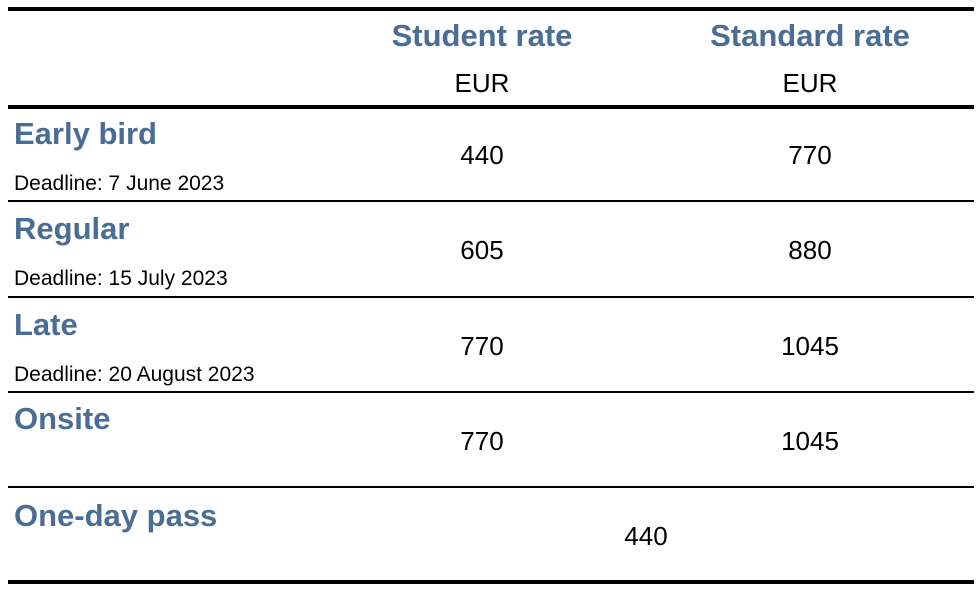  What do you see at coordinates (46, 324) in the screenshot?
I see `row-title: Late` at bounding box center [46, 324].